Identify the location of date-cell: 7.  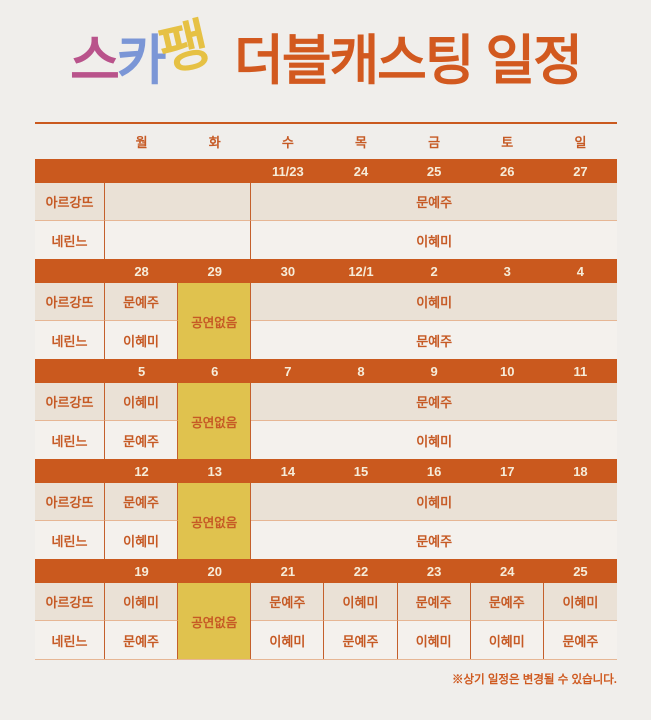
(288, 371).